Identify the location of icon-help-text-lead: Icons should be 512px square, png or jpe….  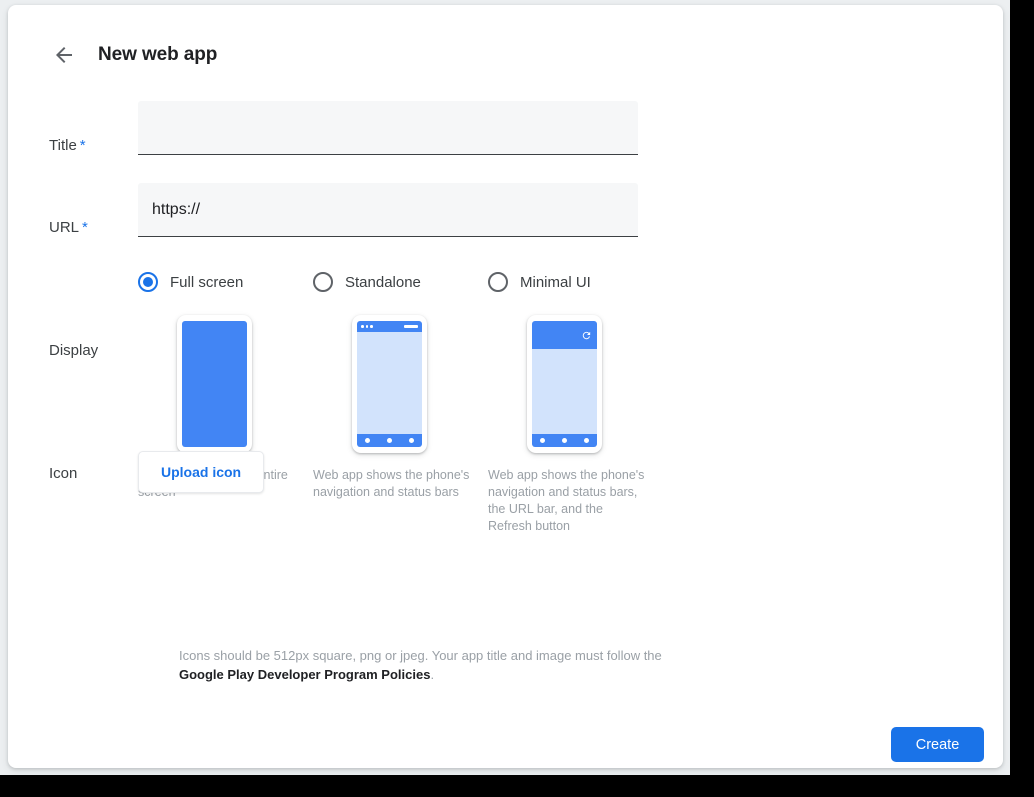
(420, 655).